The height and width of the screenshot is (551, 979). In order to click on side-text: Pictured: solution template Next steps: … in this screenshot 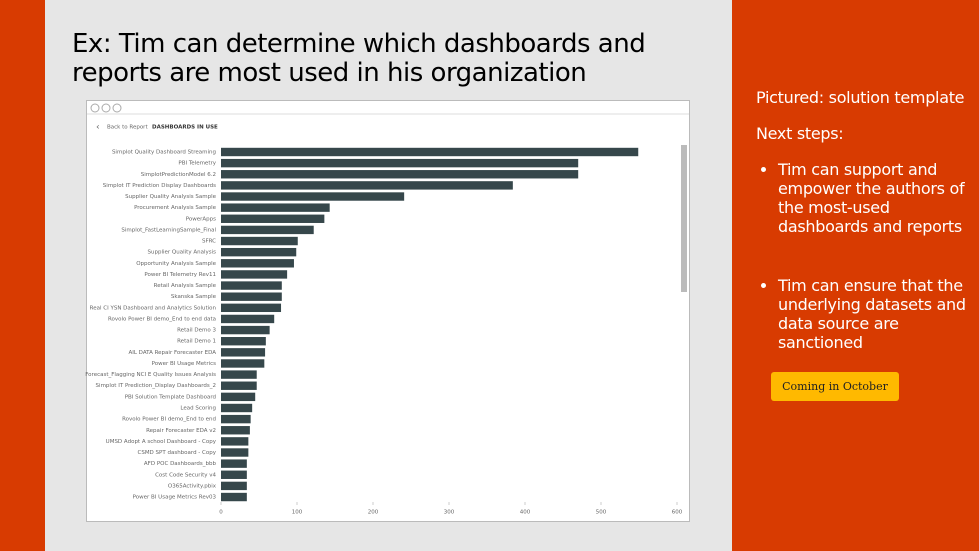, I will do `click(863, 240)`.